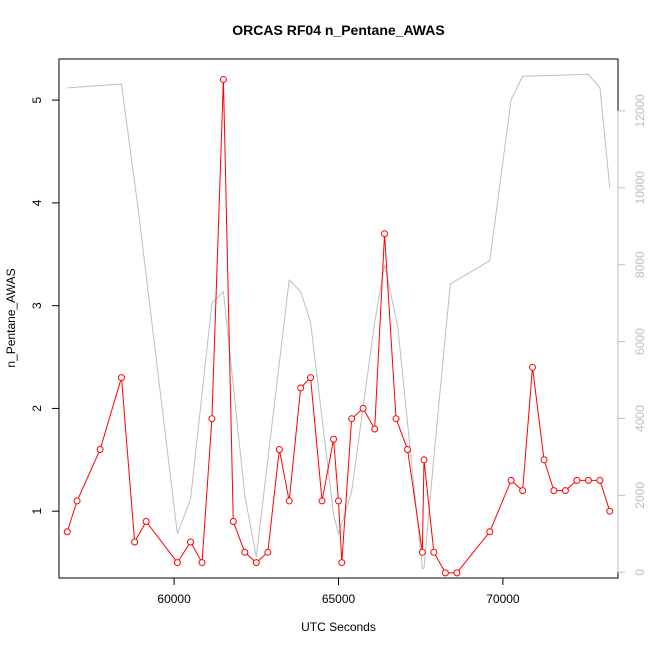 This screenshot has width=650, height=650. I want to click on x-tick-label: 65000, so click(339, 599).